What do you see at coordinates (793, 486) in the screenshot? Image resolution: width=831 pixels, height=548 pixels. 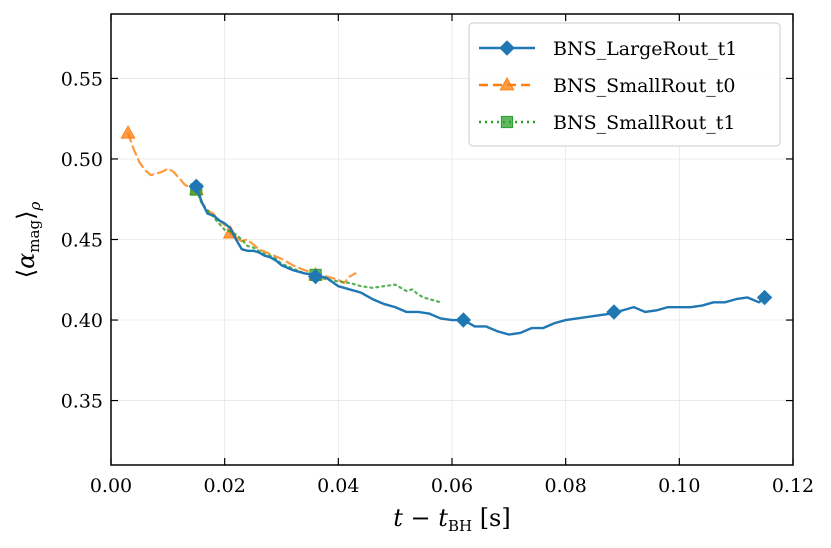 I see `x-tick-label: 0.12` at bounding box center [793, 486].